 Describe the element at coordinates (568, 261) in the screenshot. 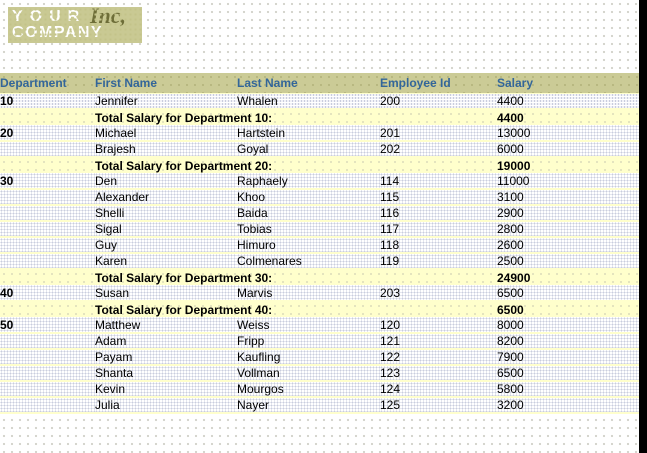

I see `salary-cell: 2500` at that location.